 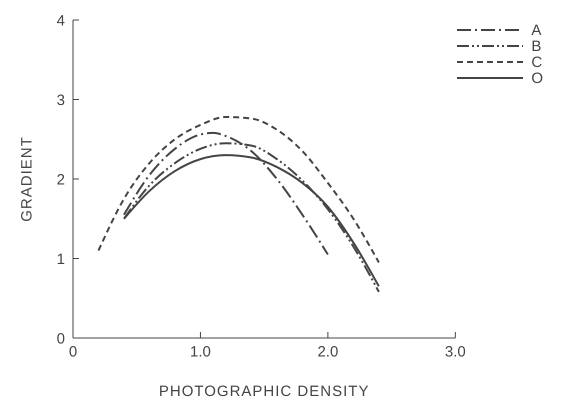 What do you see at coordinates (264, 391) in the screenshot?
I see `x-axis-title: PHOTOGRAPHIC DENSITY` at bounding box center [264, 391].